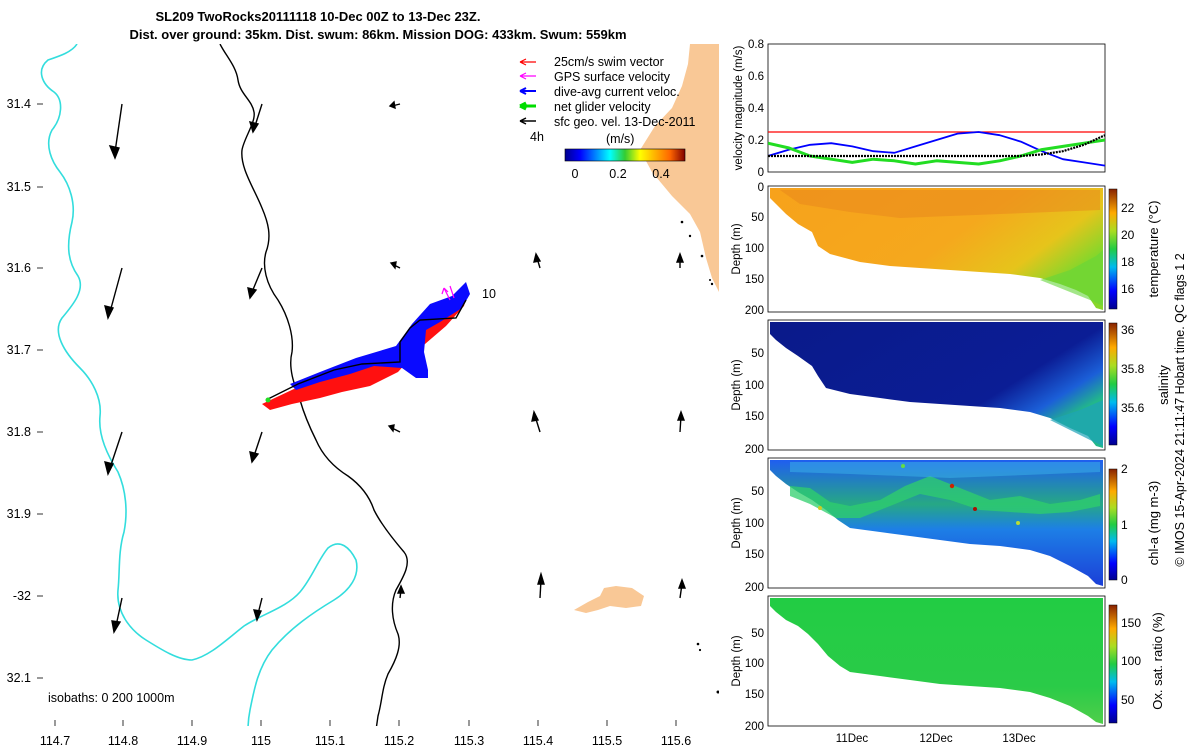 Image resolution: width=1200 pixels, height=750 pixels. I want to click on oxygen-colorbar, so click(1113, 664).